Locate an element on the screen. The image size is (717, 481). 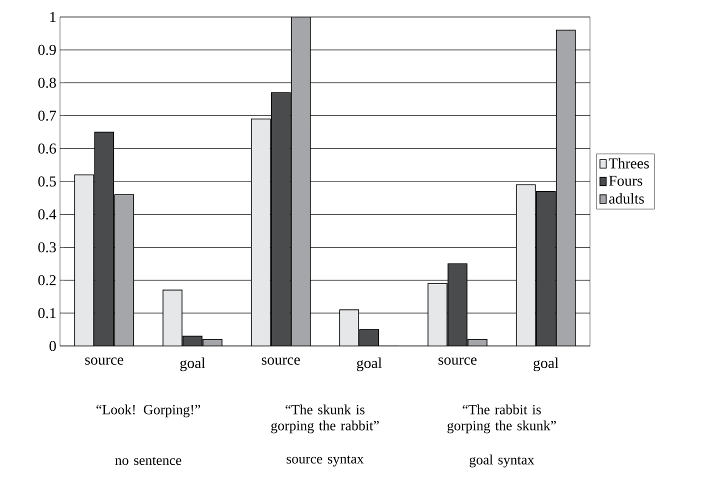
y-tick-label: 0 is located at coordinates (53, 346).